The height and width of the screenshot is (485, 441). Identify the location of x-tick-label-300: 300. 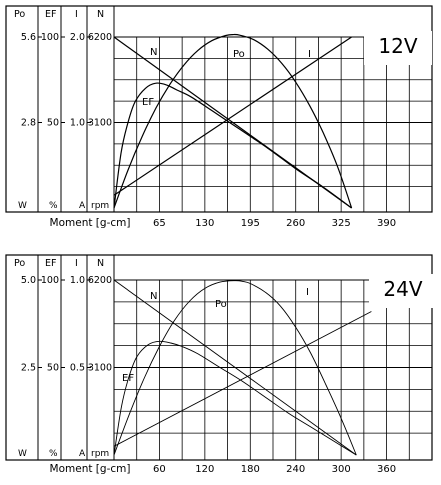
(341, 469).